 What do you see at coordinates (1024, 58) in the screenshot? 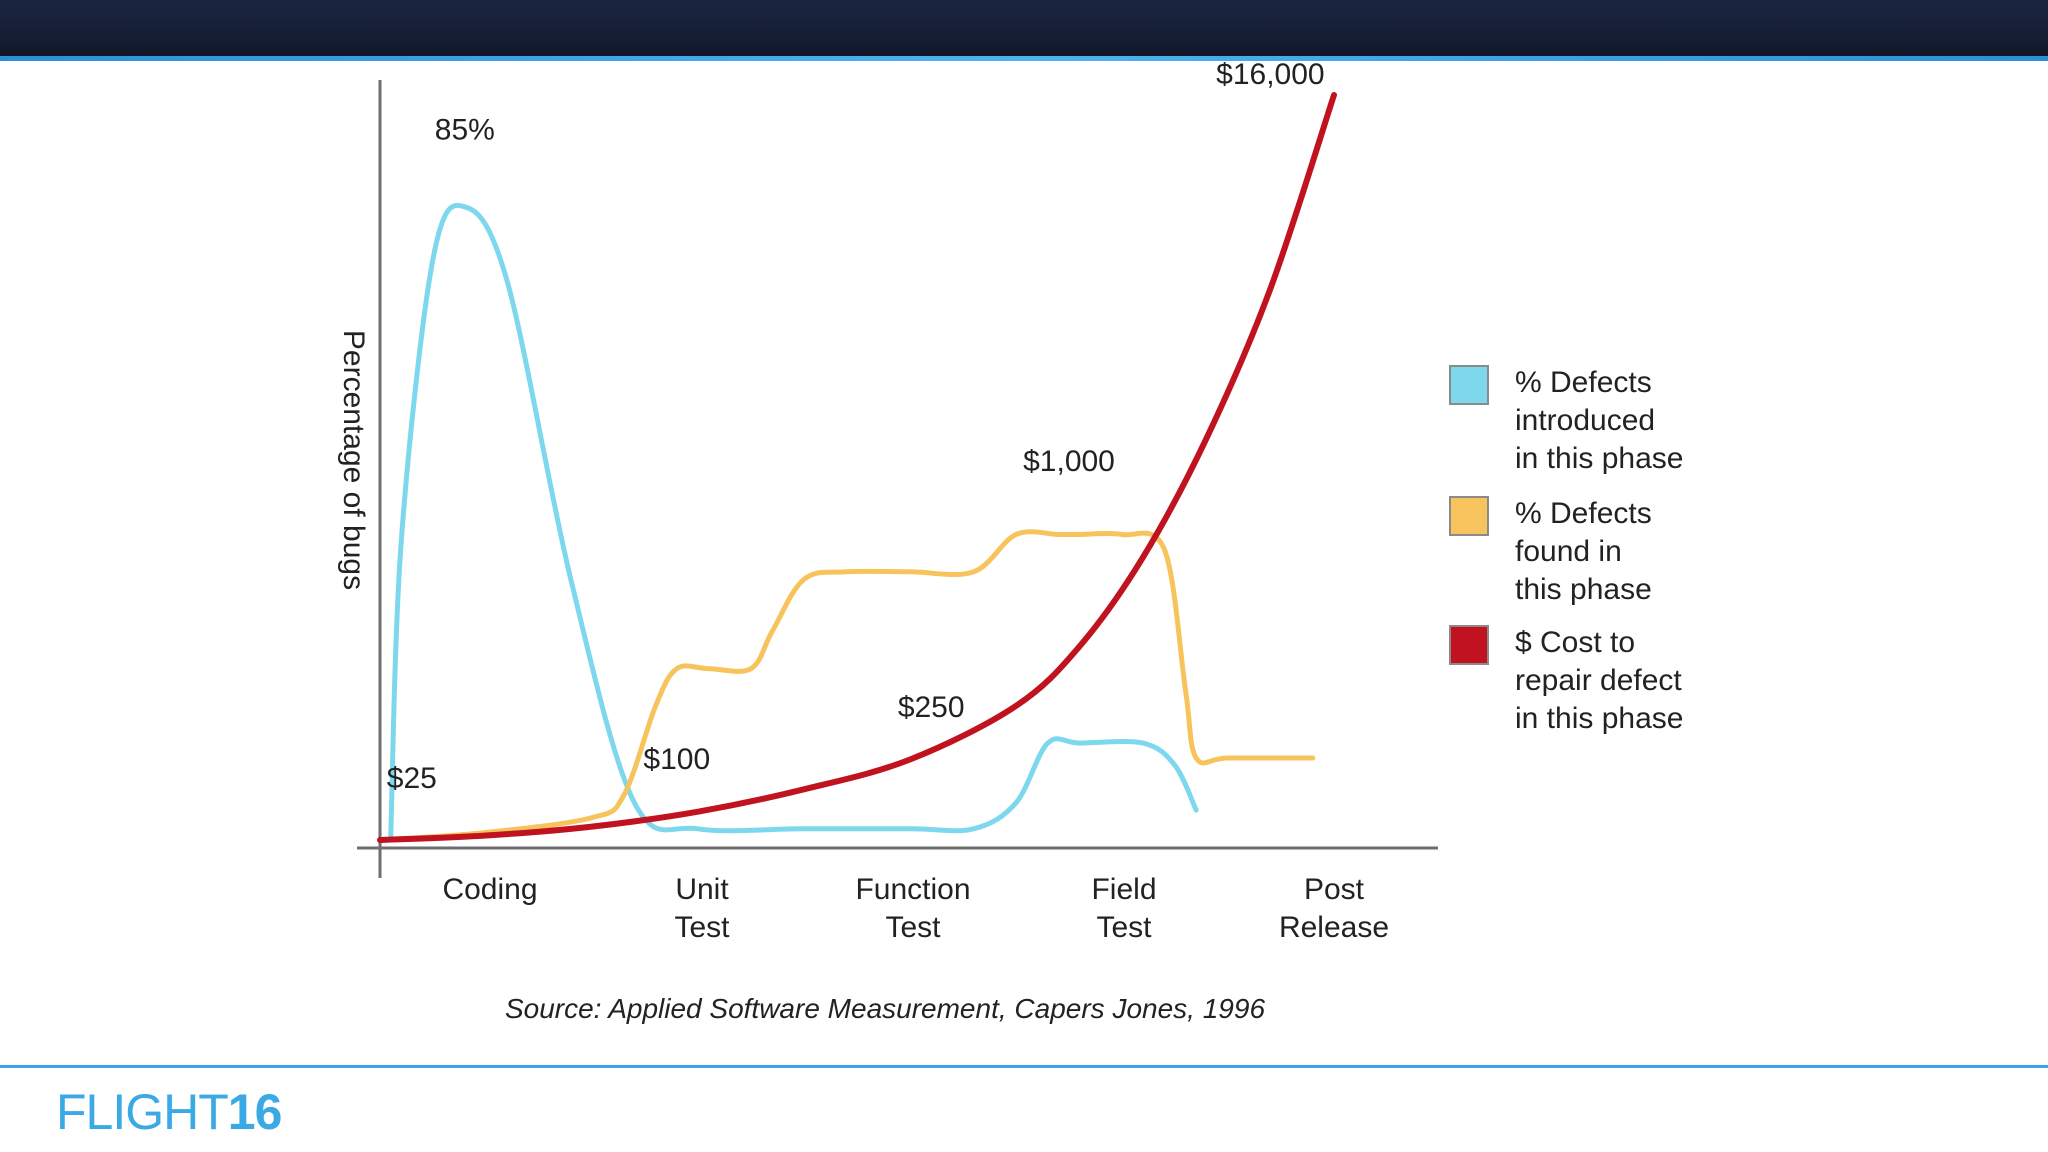
I see `top-banner-accent-line` at bounding box center [1024, 58].